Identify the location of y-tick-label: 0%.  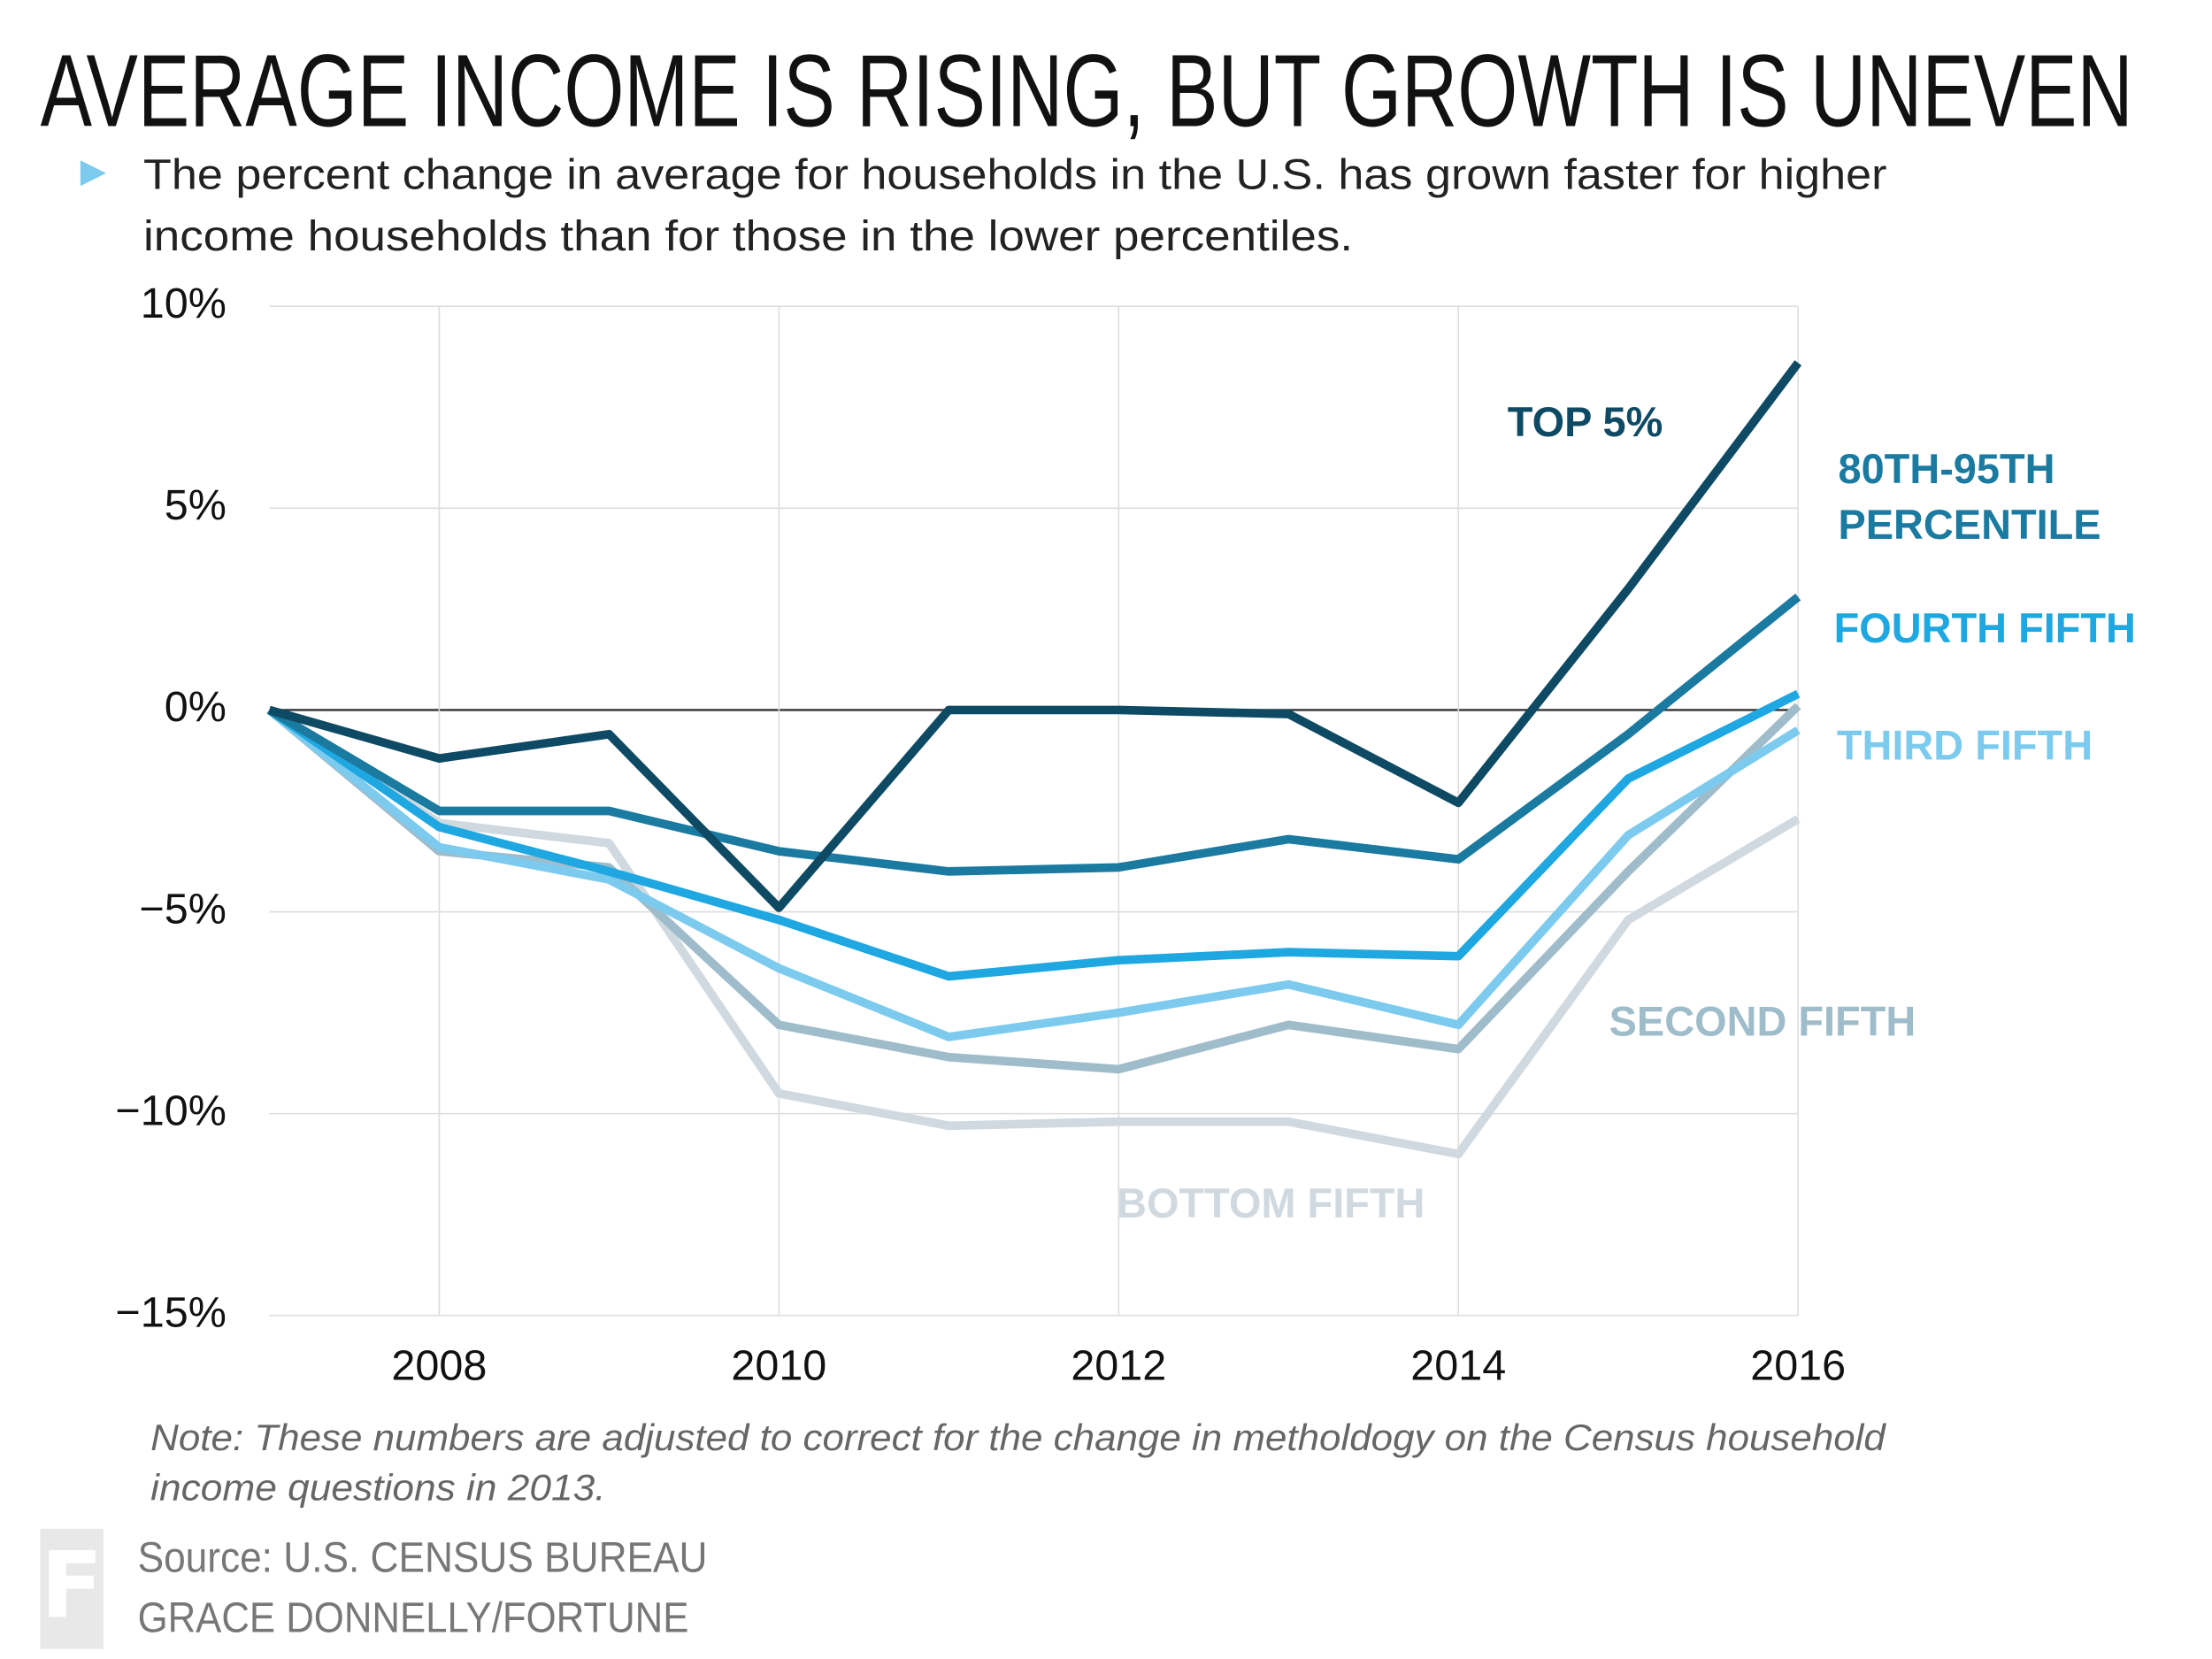
(196, 707).